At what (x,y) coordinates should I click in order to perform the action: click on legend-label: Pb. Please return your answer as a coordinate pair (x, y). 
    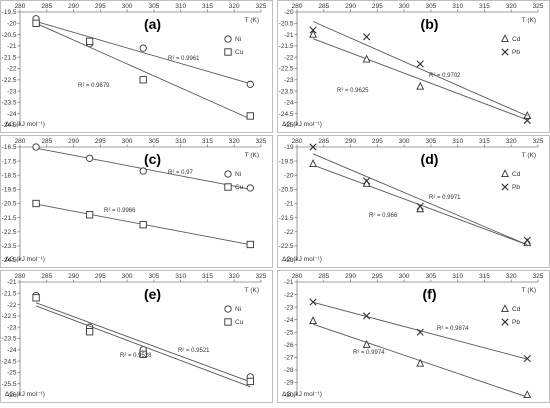
    Looking at the image, I should click on (516, 52).